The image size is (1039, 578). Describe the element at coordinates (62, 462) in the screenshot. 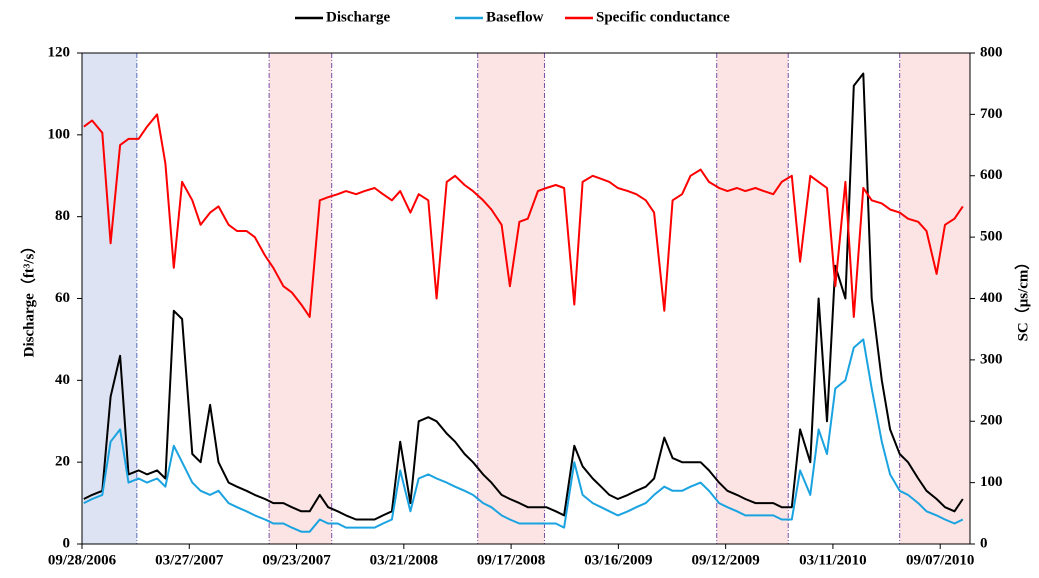

I see `y-tick-label: 20` at that location.